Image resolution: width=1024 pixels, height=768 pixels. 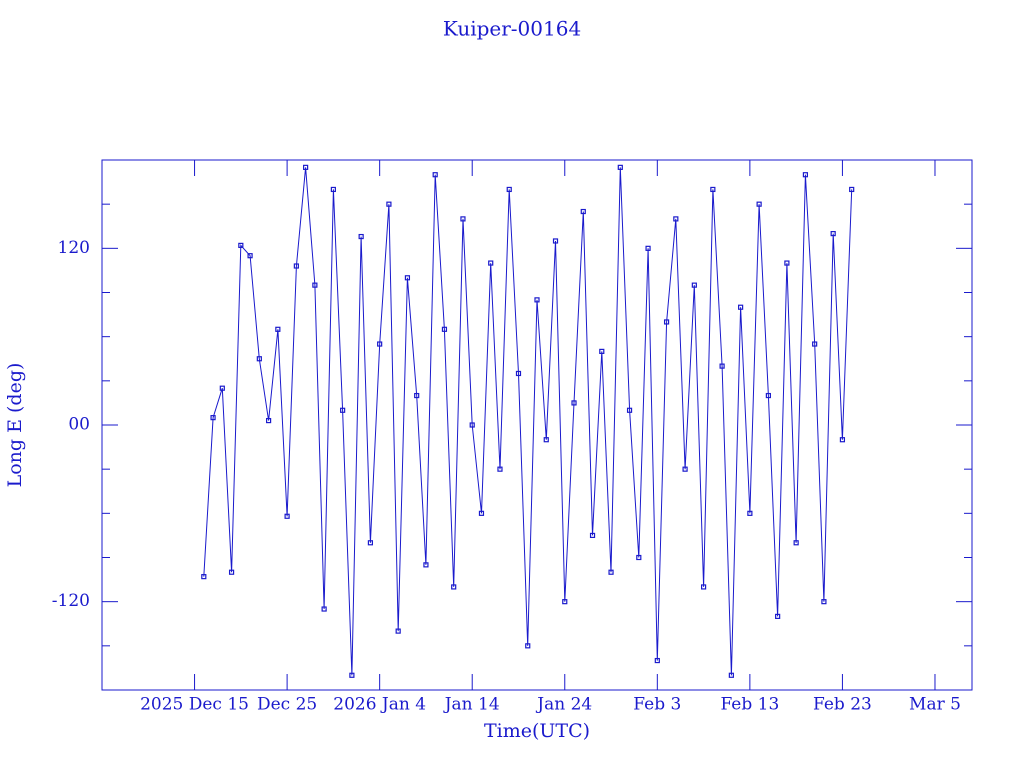 I want to click on y-tick-label: 120, so click(x=74, y=248).